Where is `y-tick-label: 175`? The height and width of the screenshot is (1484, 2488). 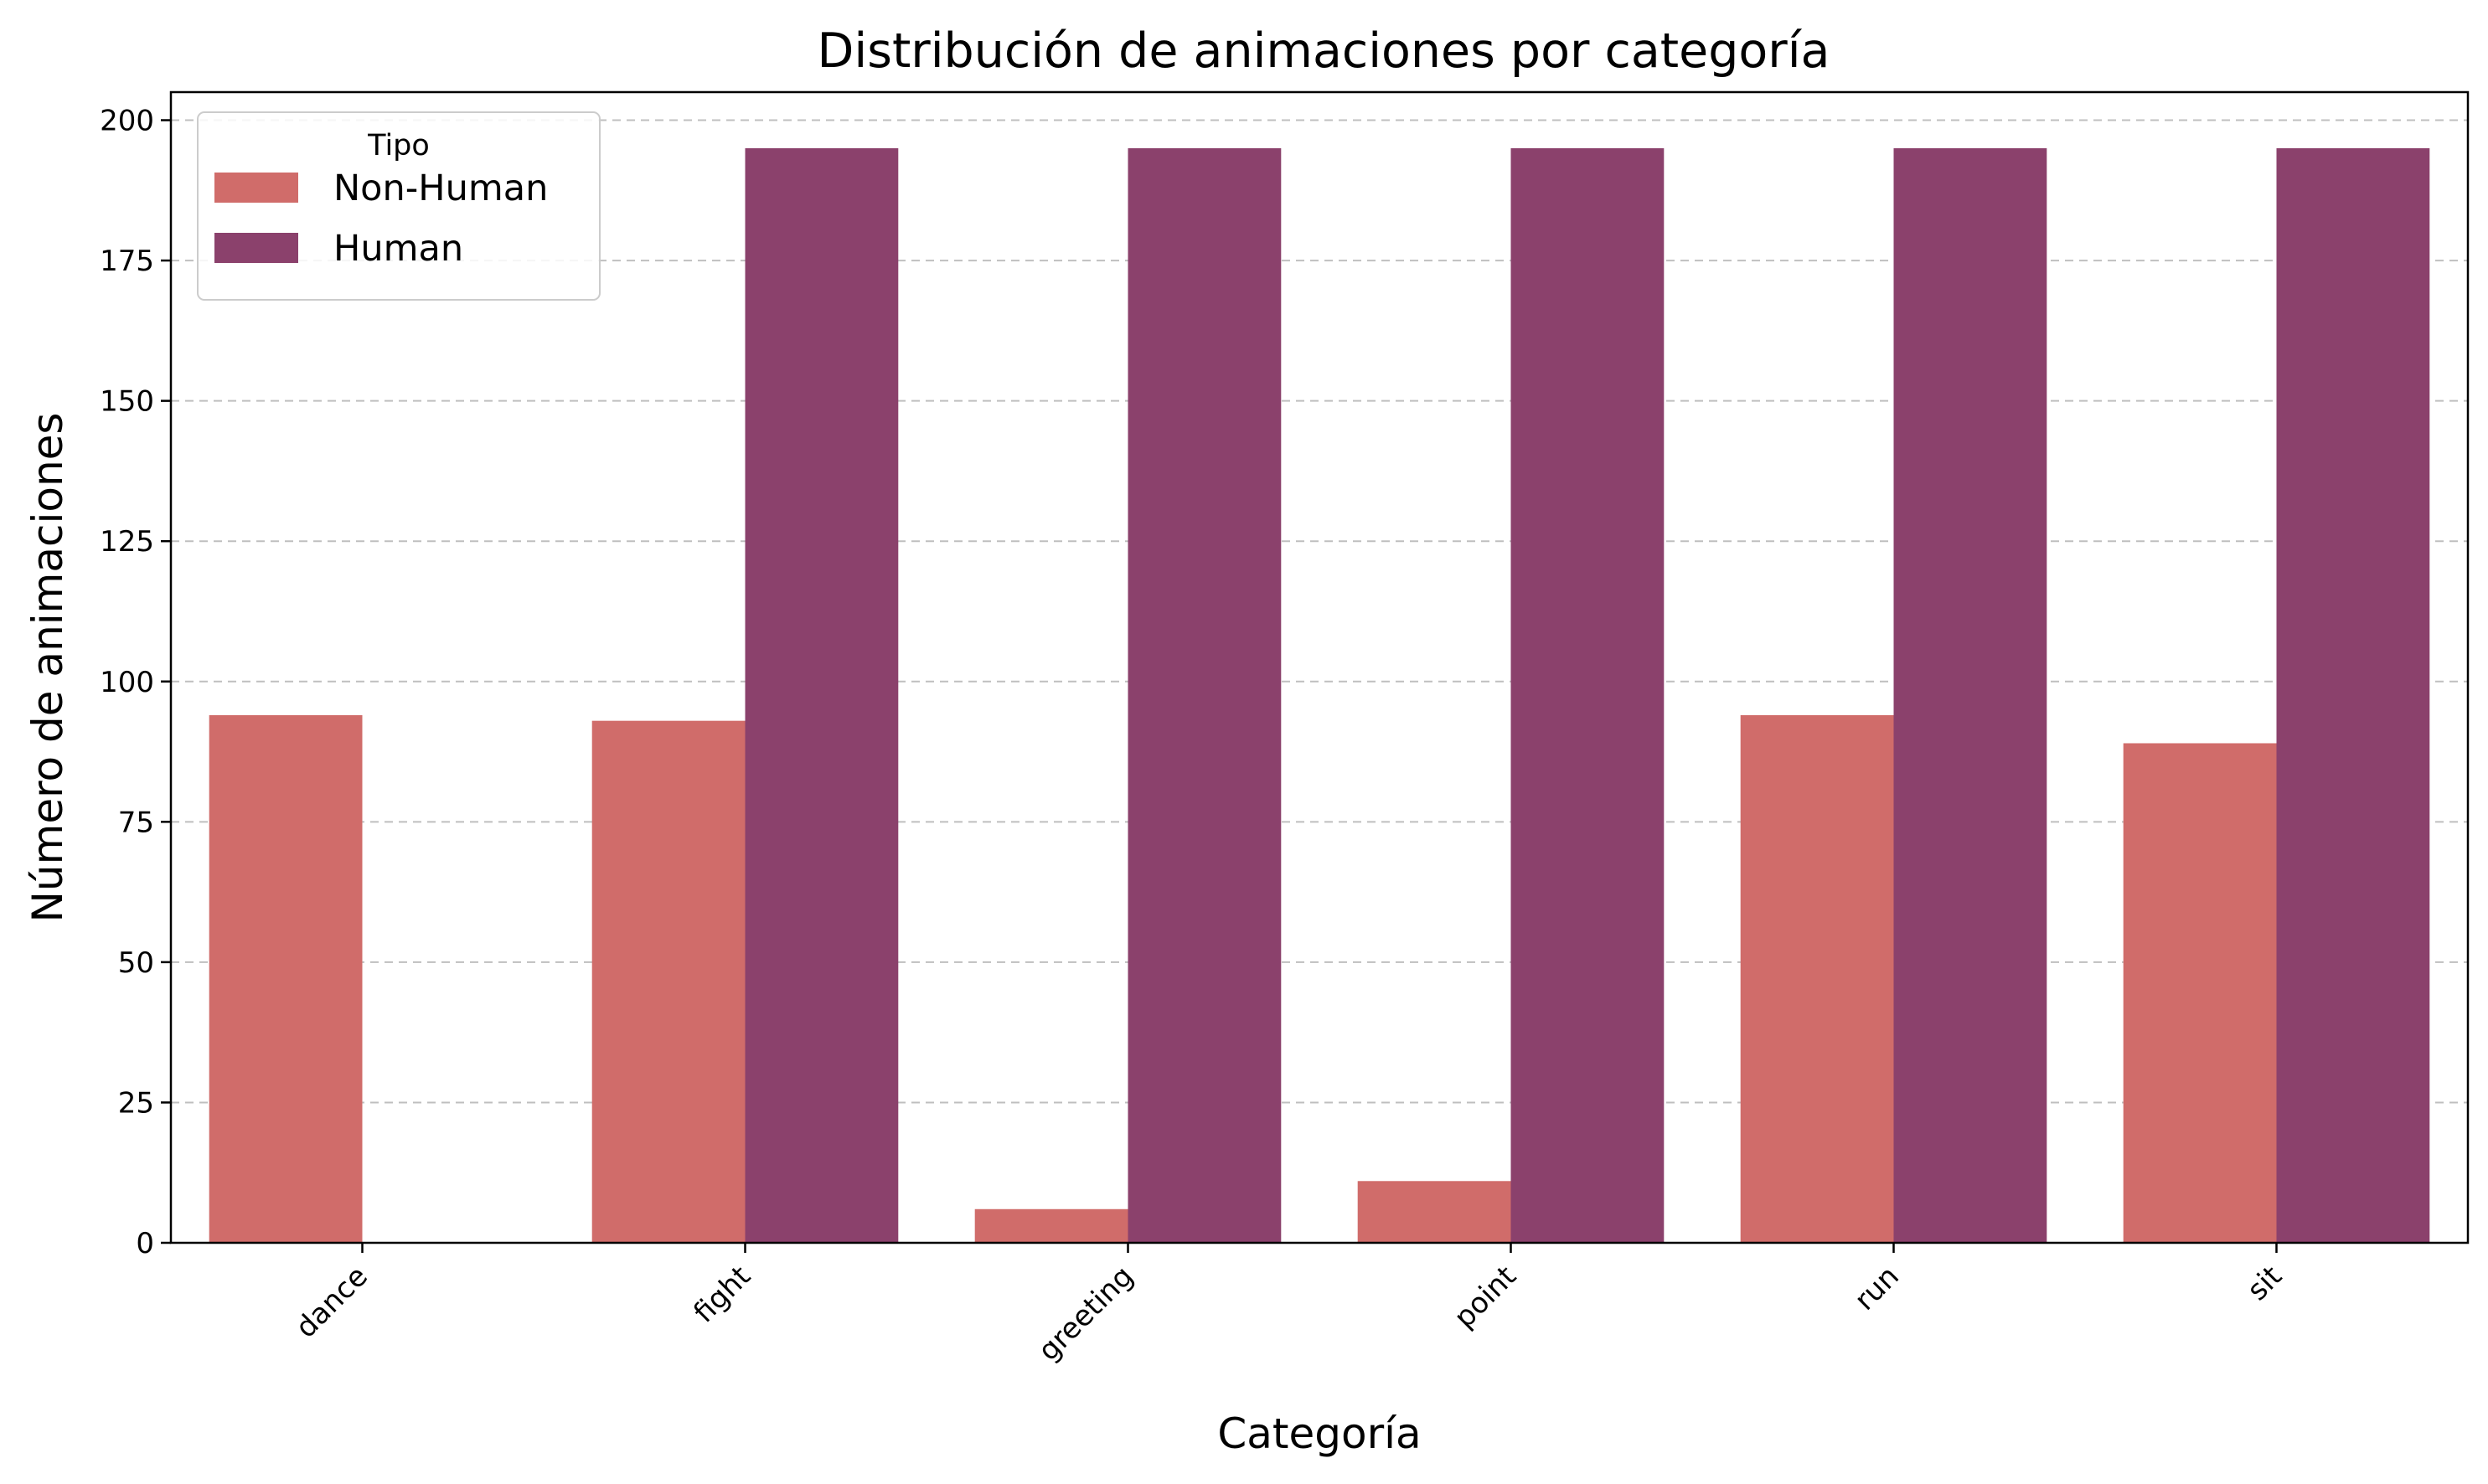
y-tick-label: 175 is located at coordinates (127, 261).